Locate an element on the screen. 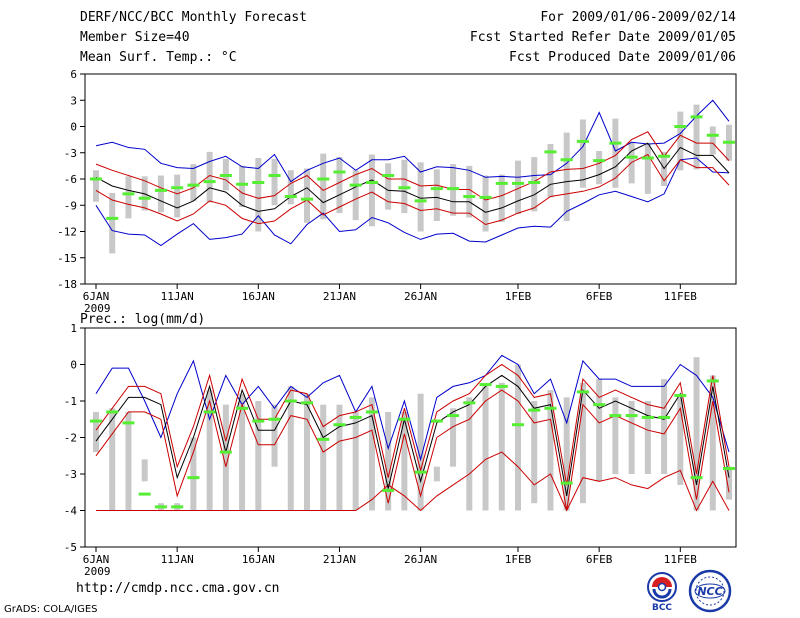  prec-xtick-label: 1FEB is located at coordinates (518, 559).